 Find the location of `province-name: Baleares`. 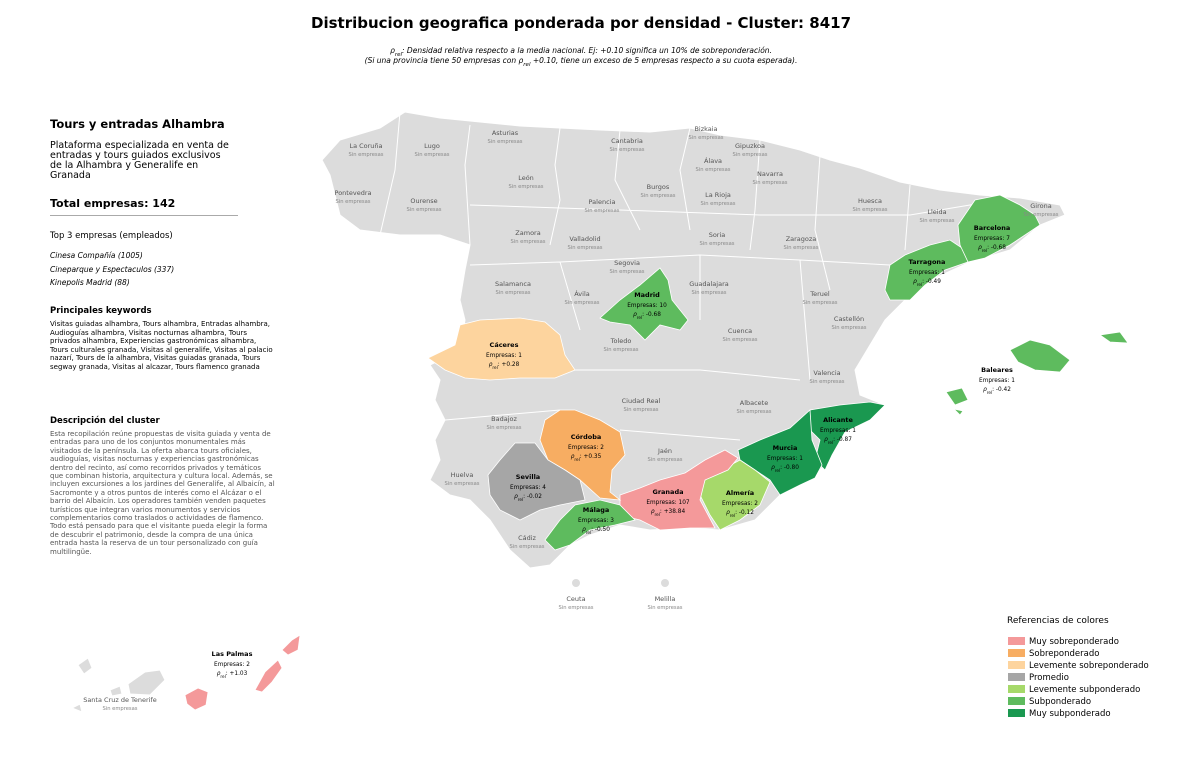

province-name: Baleares is located at coordinates (997, 370).